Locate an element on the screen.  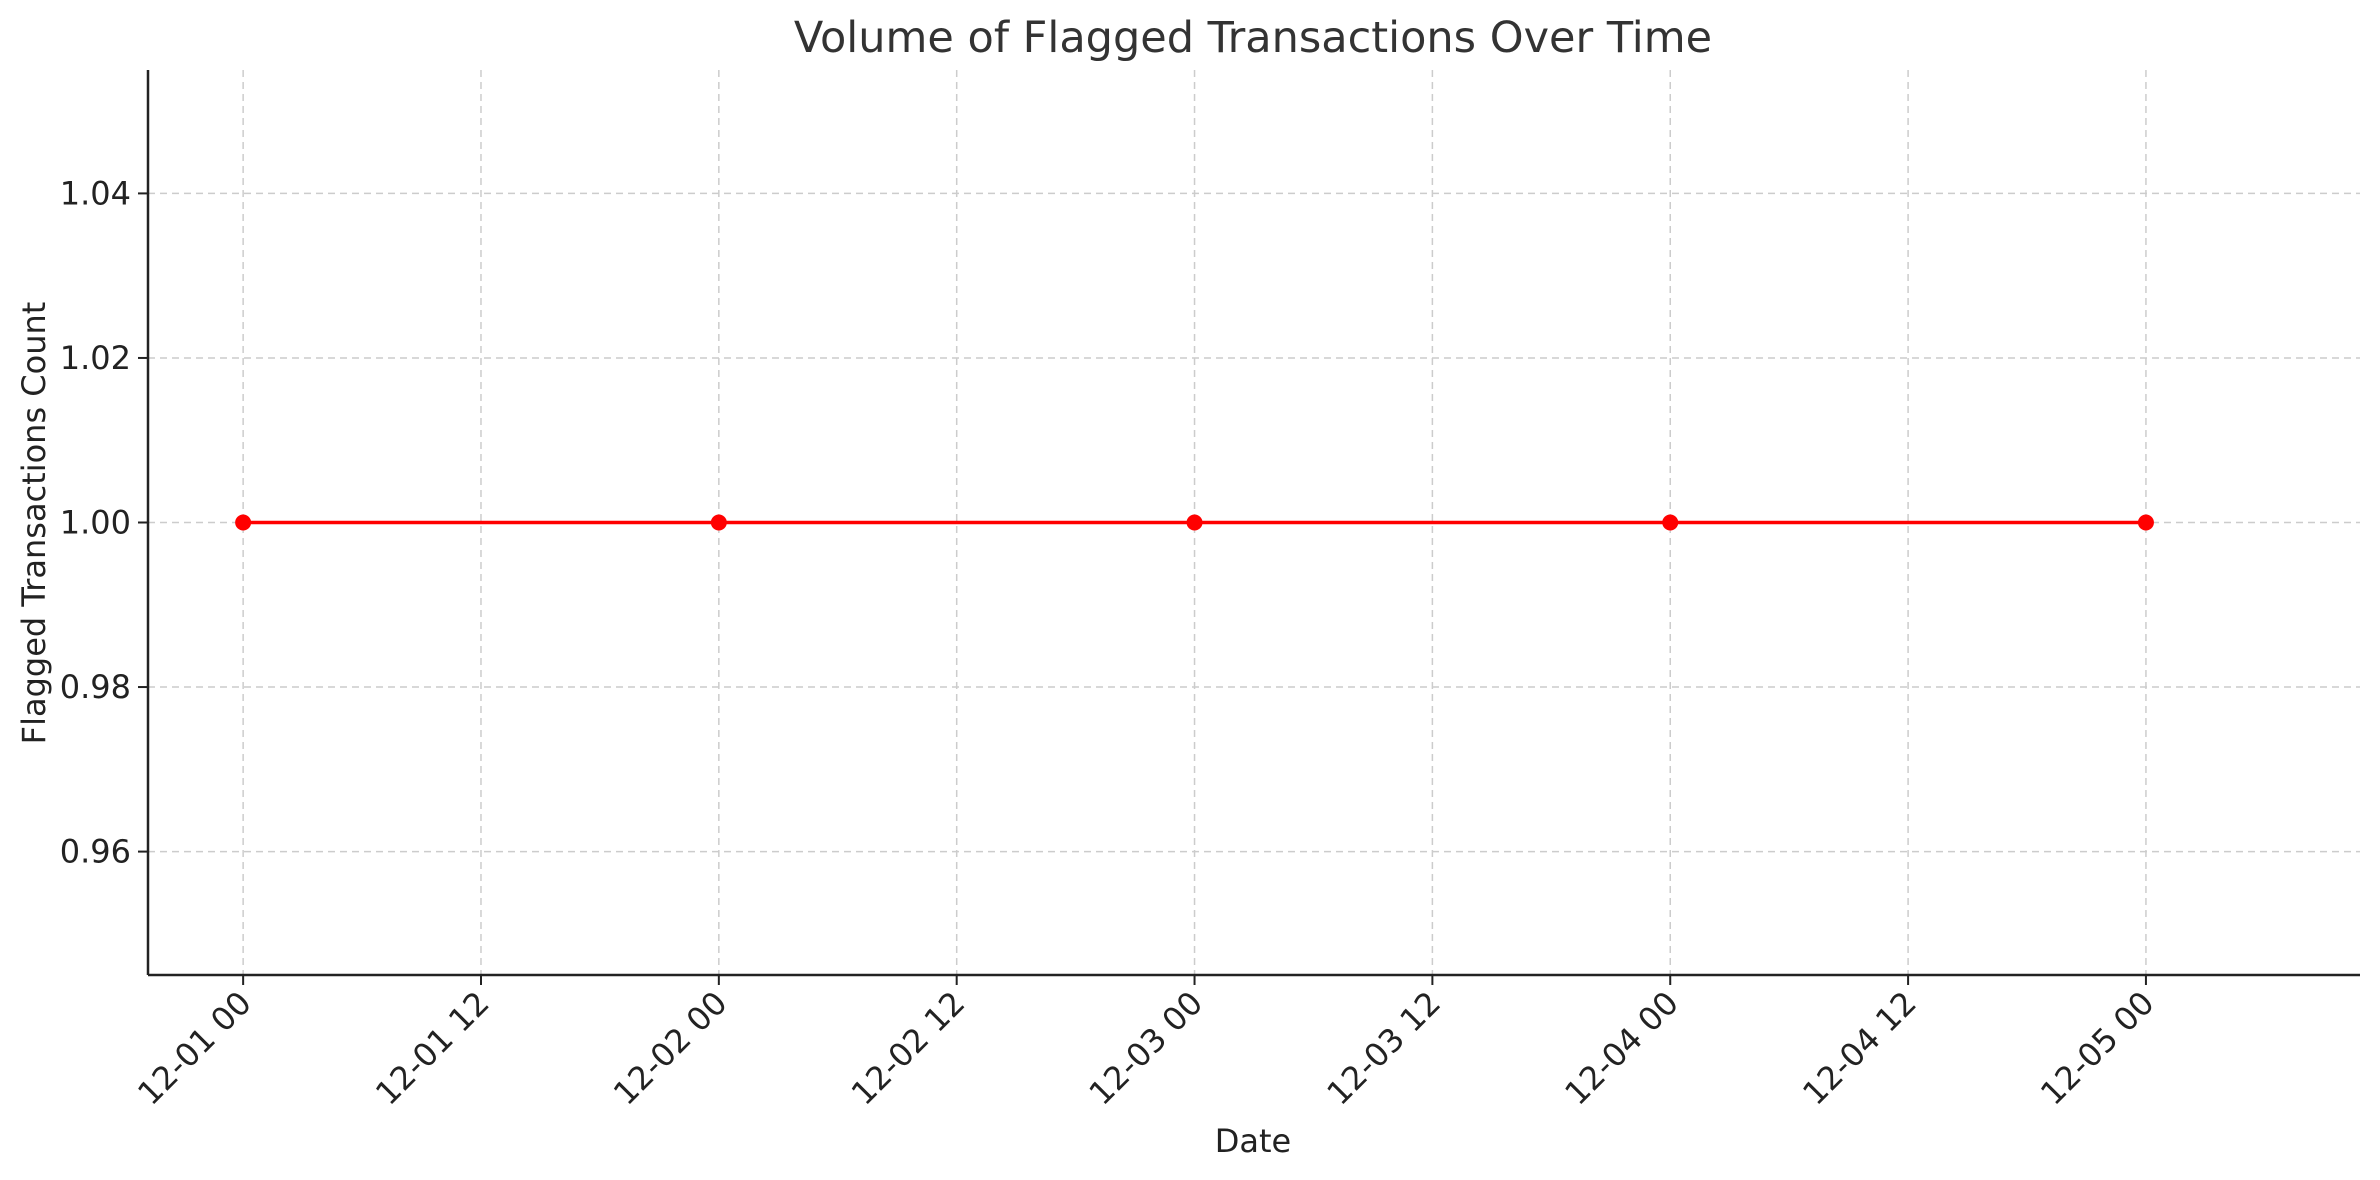
y-axis-label: Flagged Transactions Count is located at coordinates (34, 523).